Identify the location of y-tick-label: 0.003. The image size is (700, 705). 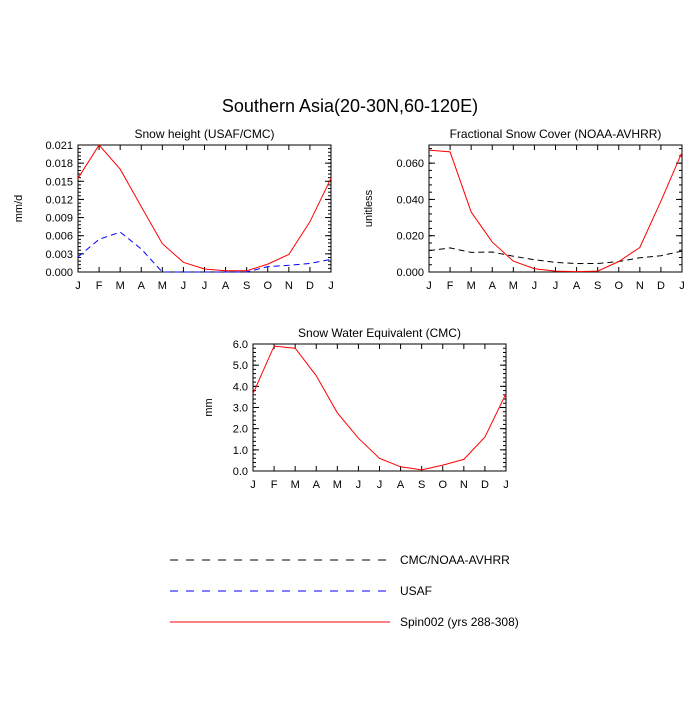
(59, 255).